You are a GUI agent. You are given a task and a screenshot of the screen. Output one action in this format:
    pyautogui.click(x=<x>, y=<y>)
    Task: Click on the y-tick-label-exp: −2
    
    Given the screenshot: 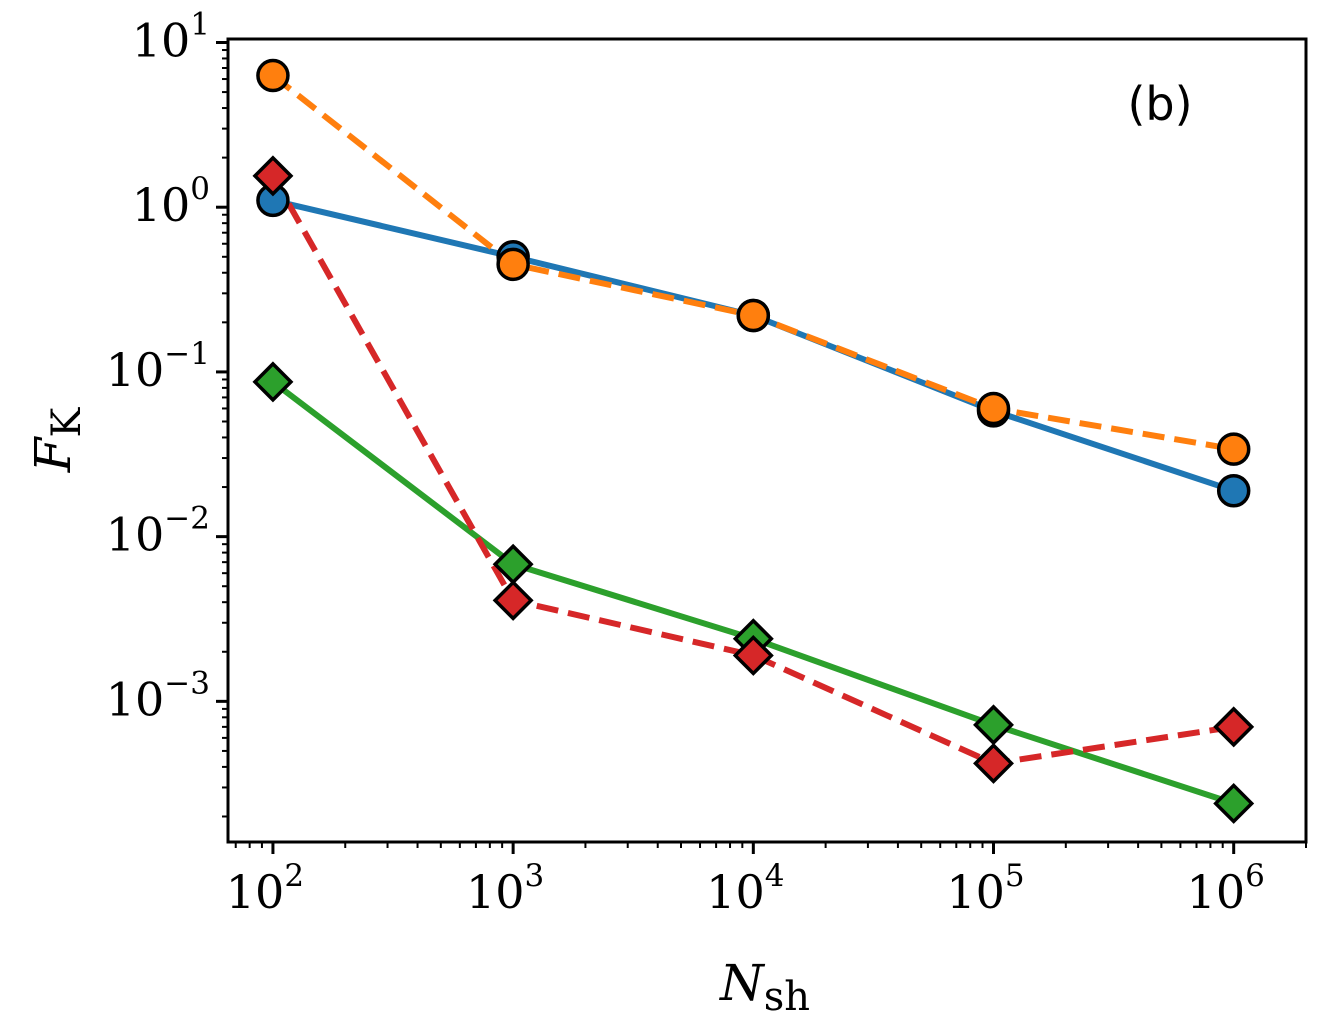 What is the action you would take?
    pyautogui.click(x=187, y=519)
    